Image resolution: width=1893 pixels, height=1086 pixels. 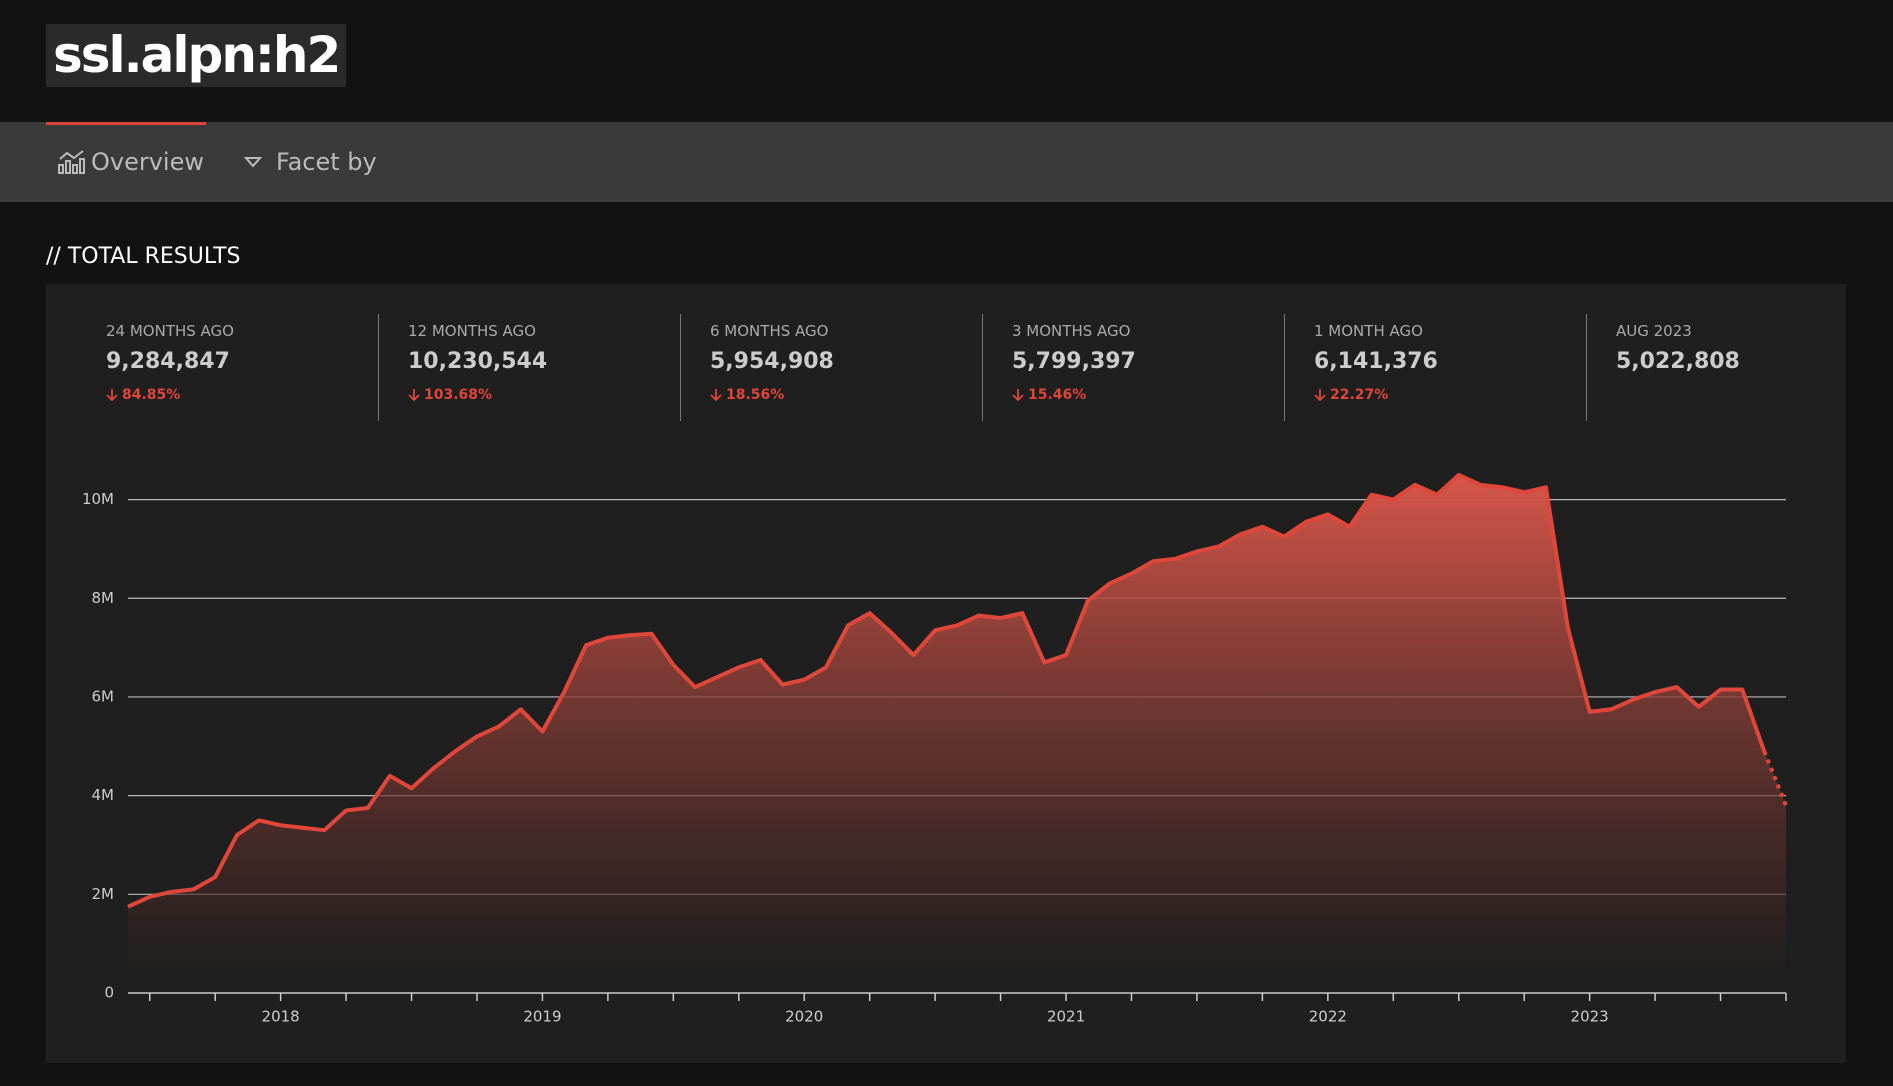 I want to click on stat-label: 3 MONTHS AGO, so click(x=1071, y=331).